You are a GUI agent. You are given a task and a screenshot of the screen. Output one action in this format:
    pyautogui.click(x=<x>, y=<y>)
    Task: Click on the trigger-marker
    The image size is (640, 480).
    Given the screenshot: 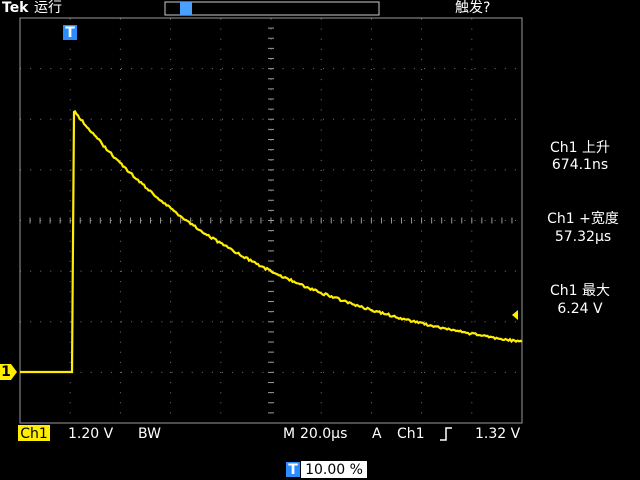 What is the action you would take?
    pyautogui.click(x=70, y=32)
    